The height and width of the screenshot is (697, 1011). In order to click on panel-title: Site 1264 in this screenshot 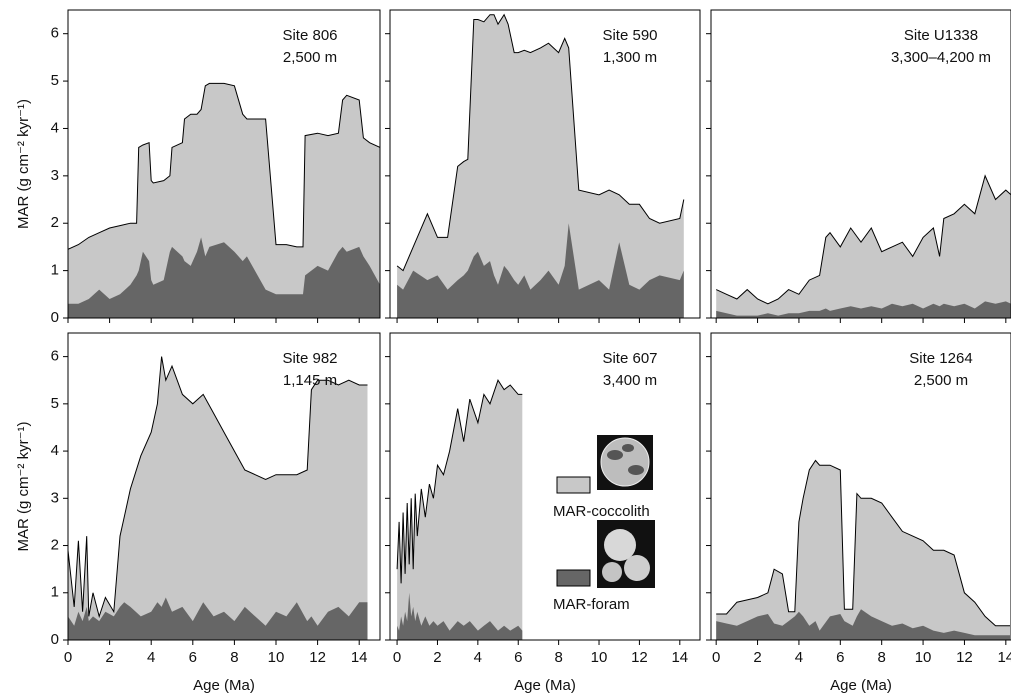, I will do `click(940, 358)`.